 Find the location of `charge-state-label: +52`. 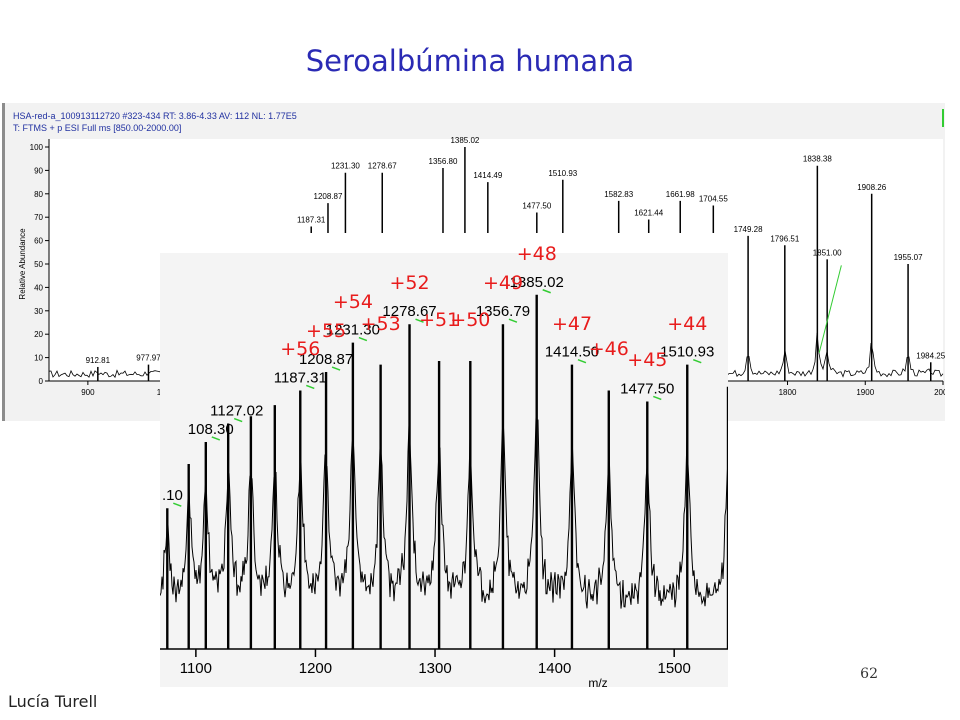

charge-state-label: +52 is located at coordinates (409, 283).